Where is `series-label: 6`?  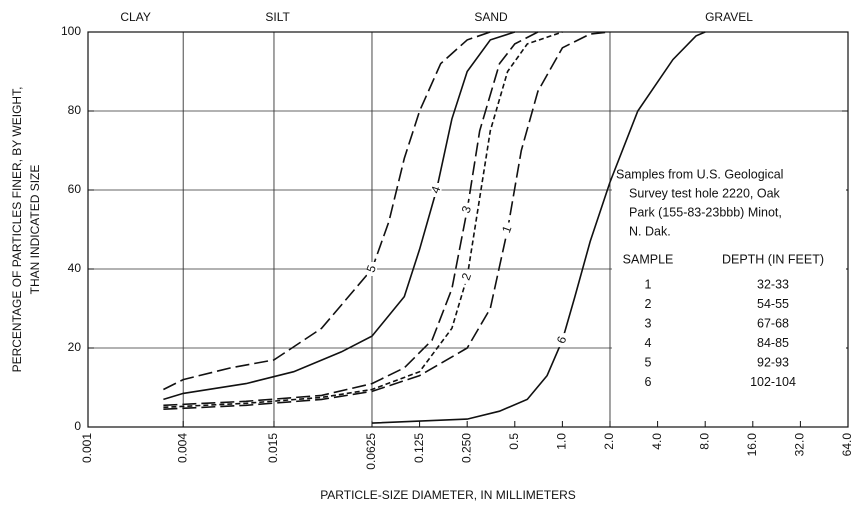
series-label: 6 is located at coordinates (562, 339).